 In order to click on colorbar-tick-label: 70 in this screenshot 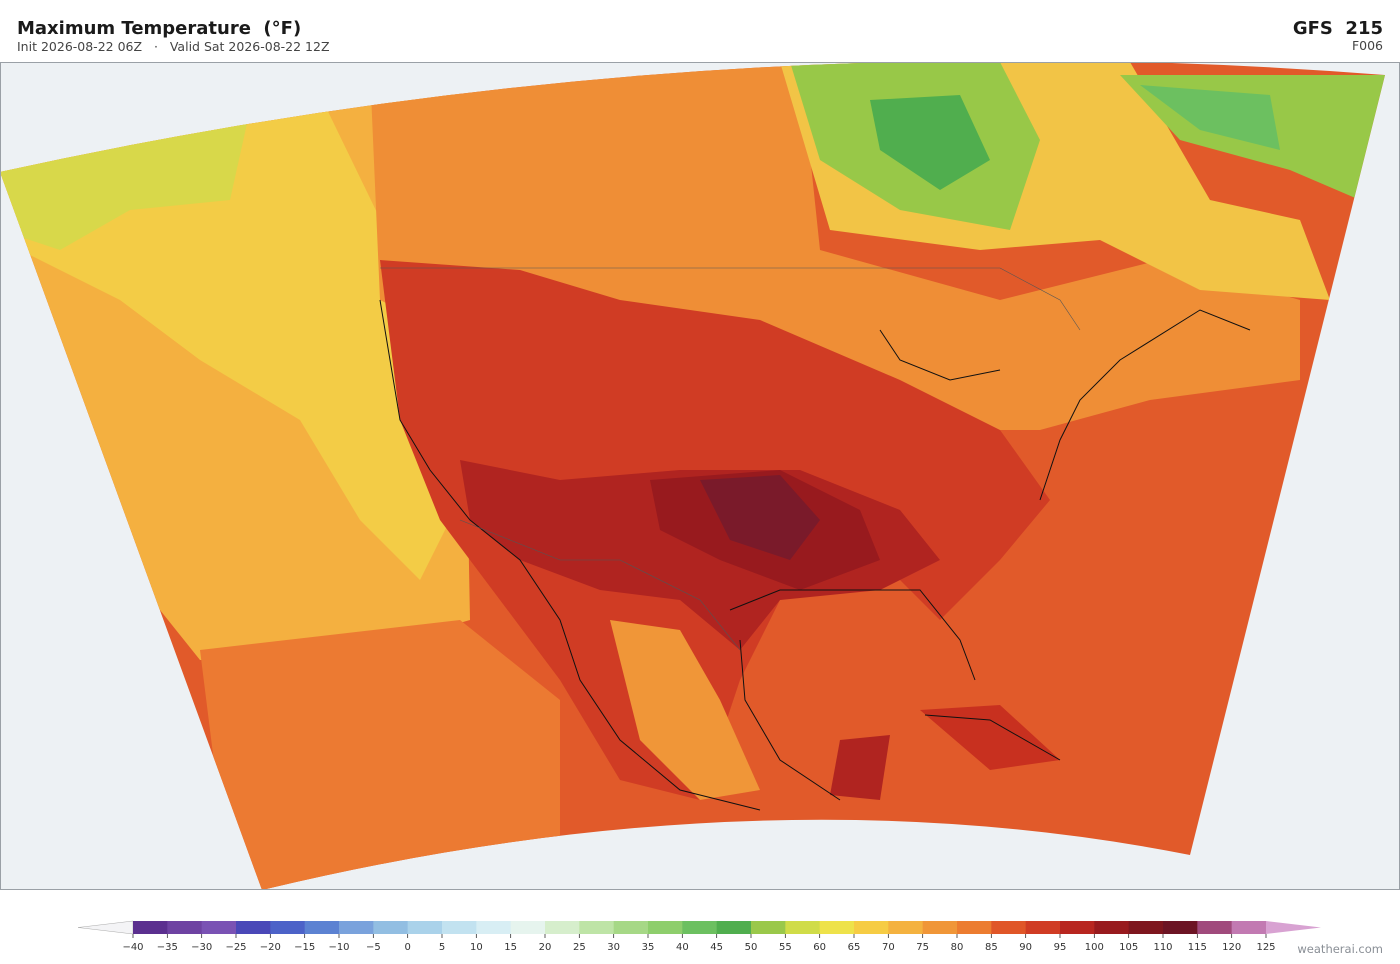, I will do `click(888, 947)`.